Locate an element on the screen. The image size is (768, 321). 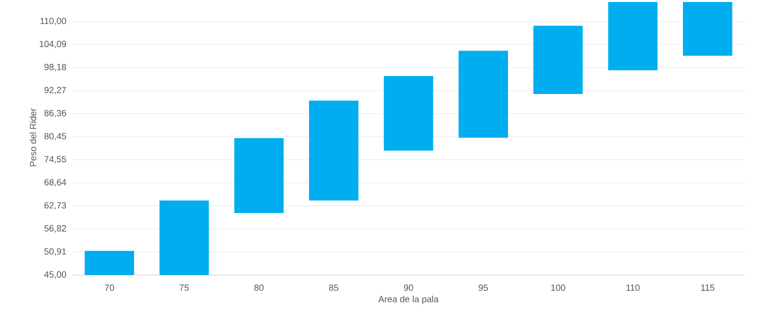
x-tick-label: 75 is located at coordinates (184, 287).